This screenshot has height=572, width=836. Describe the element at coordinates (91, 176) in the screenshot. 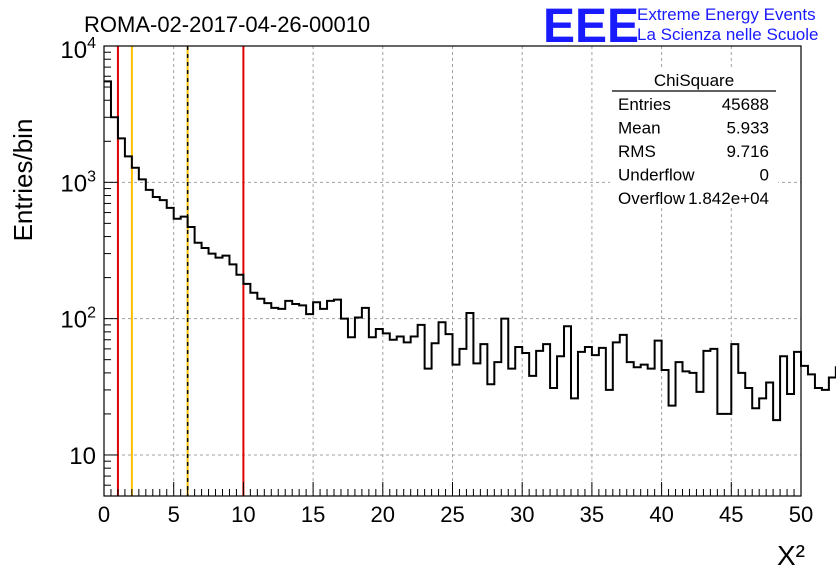

I see `y-tick-exponent: 3` at that location.